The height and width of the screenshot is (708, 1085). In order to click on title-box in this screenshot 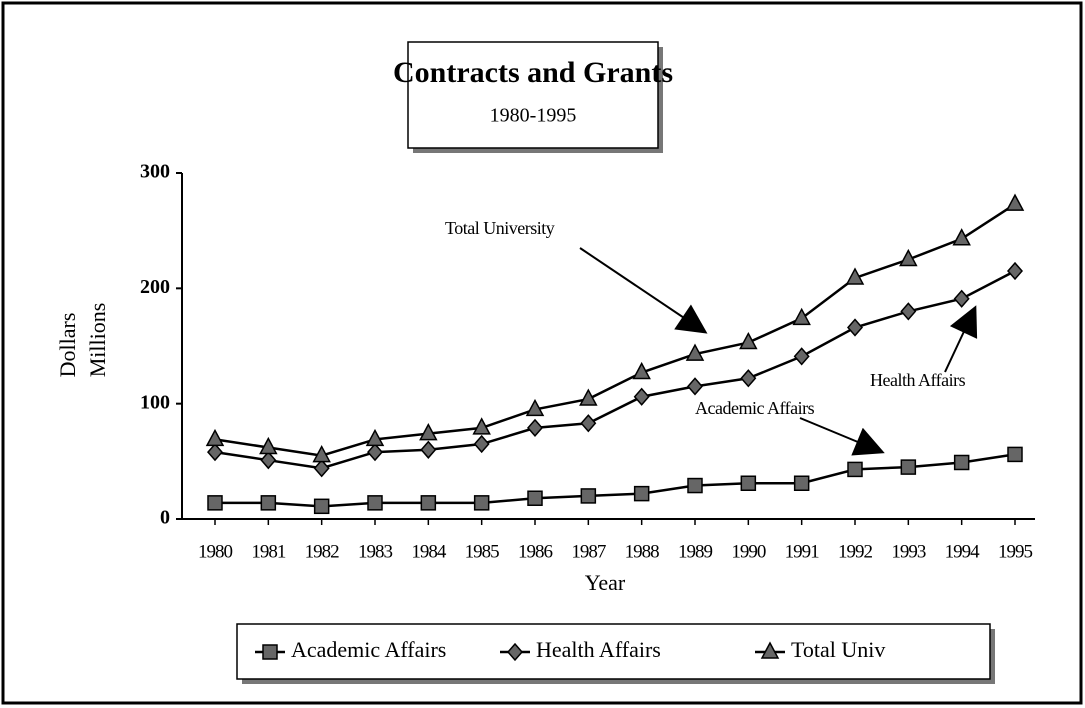, I will do `click(533, 95)`.